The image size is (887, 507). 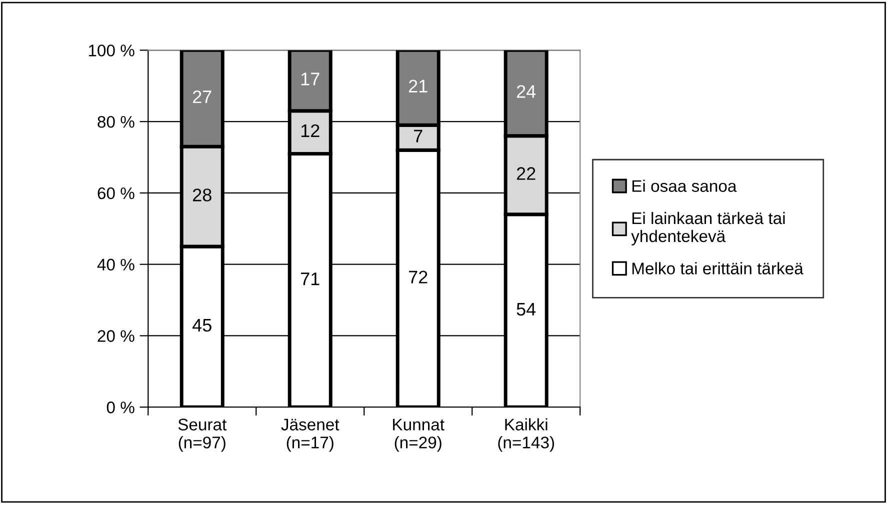 I want to click on data-label: 17, so click(x=310, y=79).